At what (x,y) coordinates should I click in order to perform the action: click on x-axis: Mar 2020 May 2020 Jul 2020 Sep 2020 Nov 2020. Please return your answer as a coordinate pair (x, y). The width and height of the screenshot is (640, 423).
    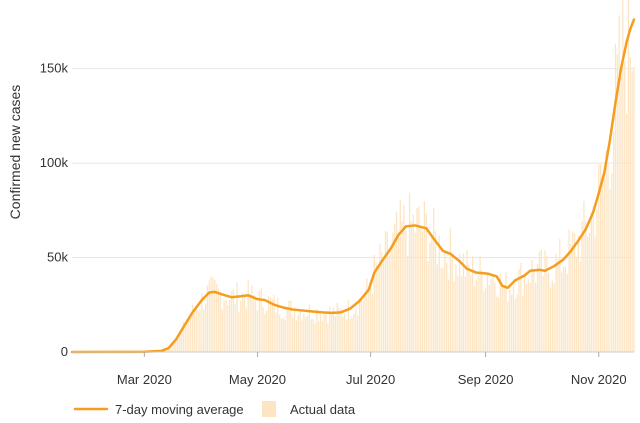
    Looking at the image, I should click on (353, 369).